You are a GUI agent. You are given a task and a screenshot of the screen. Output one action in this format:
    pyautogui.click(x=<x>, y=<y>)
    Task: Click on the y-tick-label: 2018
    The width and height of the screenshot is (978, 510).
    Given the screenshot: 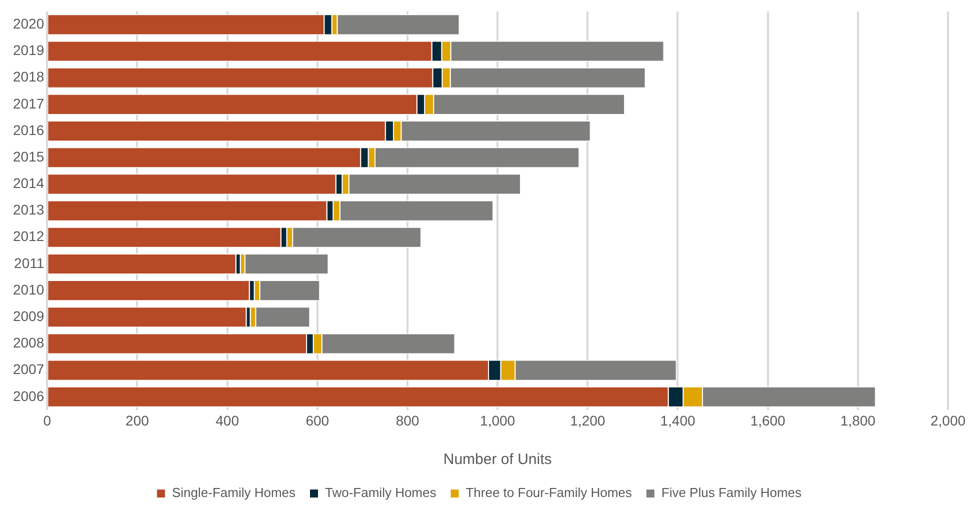 What is the action you would take?
    pyautogui.click(x=28, y=76)
    